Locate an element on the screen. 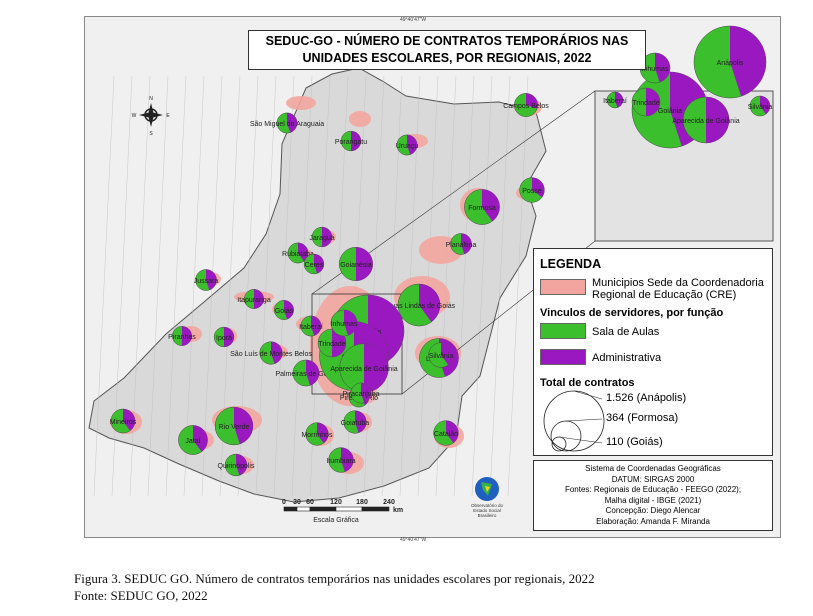 The width and height of the screenshot is (813, 616). label-goianesia: Goianésia is located at coordinates (356, 265).